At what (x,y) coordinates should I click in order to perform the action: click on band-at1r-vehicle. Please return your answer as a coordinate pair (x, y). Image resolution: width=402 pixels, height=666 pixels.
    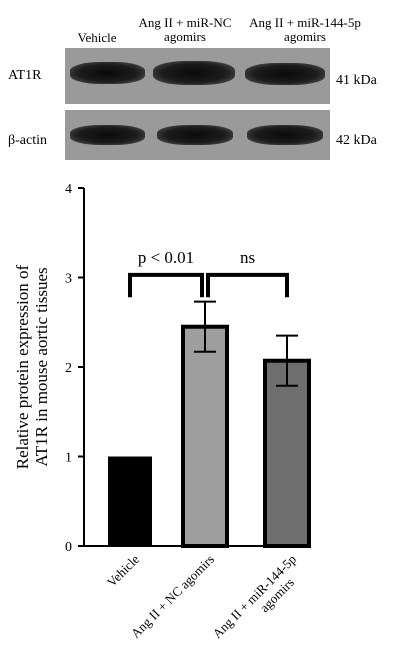
    Looking at the image, I should click on (107, 73).